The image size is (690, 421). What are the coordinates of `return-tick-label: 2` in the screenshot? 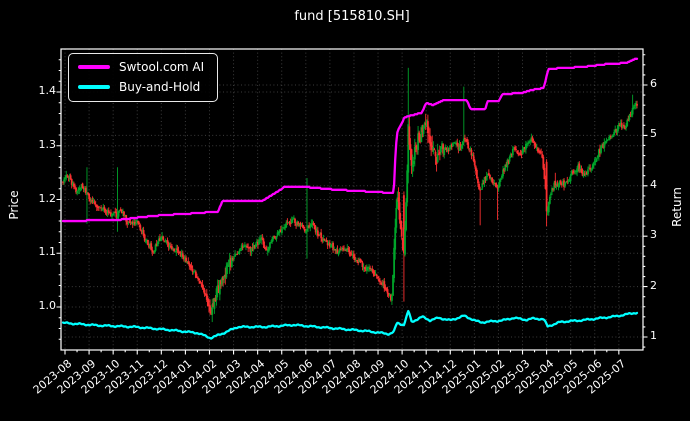 It's located at (653, 285).